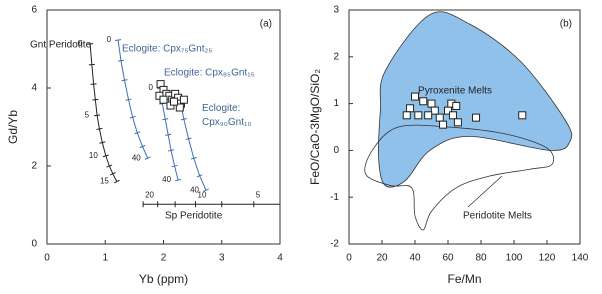 The width and height of the screenshot is (602, 294). I want to click on field-label: Pyroxenite Melts, so click(455, 91).